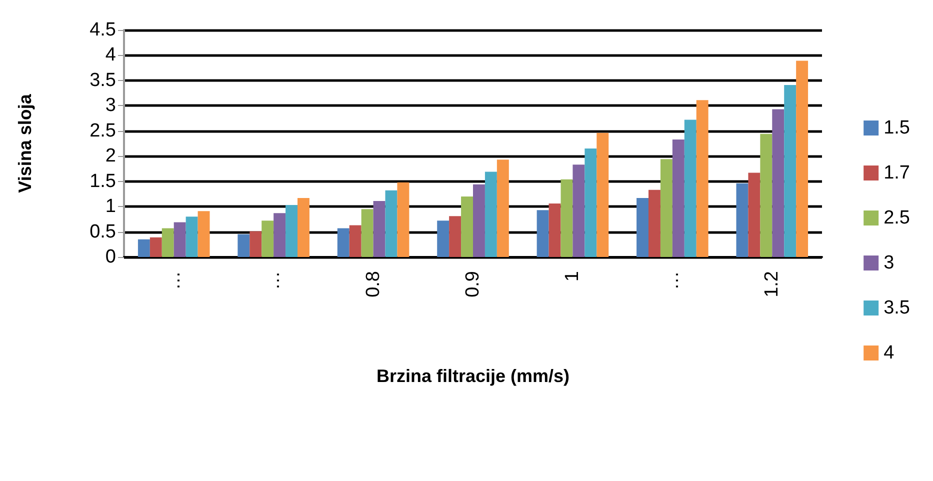 This screenshot has height=481, width=933. What do you see at coordinates (103, 131) in the screenshot?
I see `y-tick-label: 2.5` at bounding box center [103, 131].